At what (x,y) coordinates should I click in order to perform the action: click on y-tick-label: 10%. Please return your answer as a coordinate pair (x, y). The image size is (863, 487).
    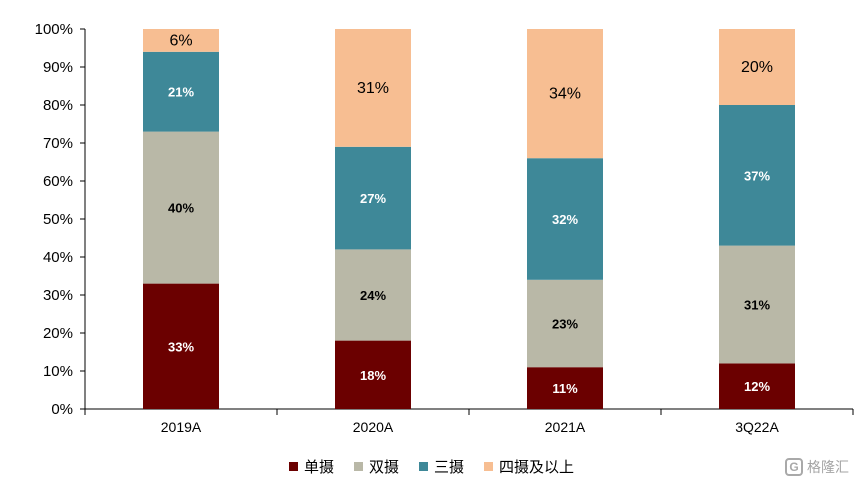
    Looking at the image, I should click on (58, 371).